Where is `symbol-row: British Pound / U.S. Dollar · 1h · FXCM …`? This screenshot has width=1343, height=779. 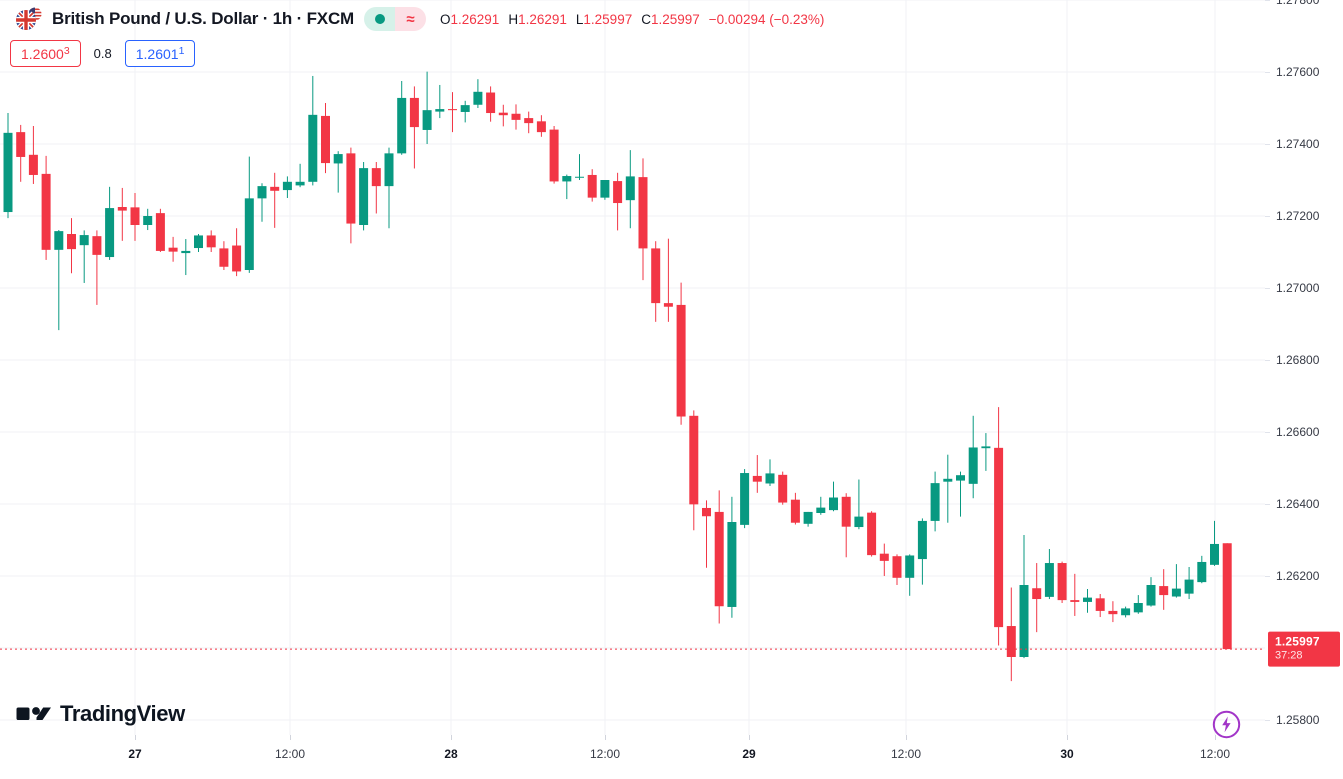 symbol-row: British Pound / U.S. Dollar · 1h · FXCM … is located at coordinates (420, 19).